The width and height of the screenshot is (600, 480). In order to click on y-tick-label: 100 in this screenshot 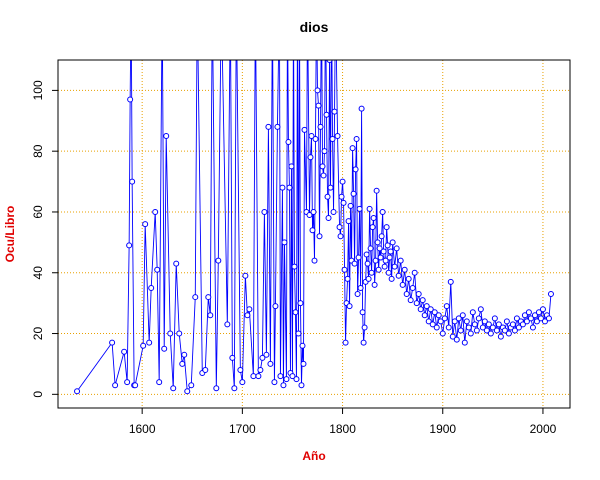, I will do `click(38, 90)`.